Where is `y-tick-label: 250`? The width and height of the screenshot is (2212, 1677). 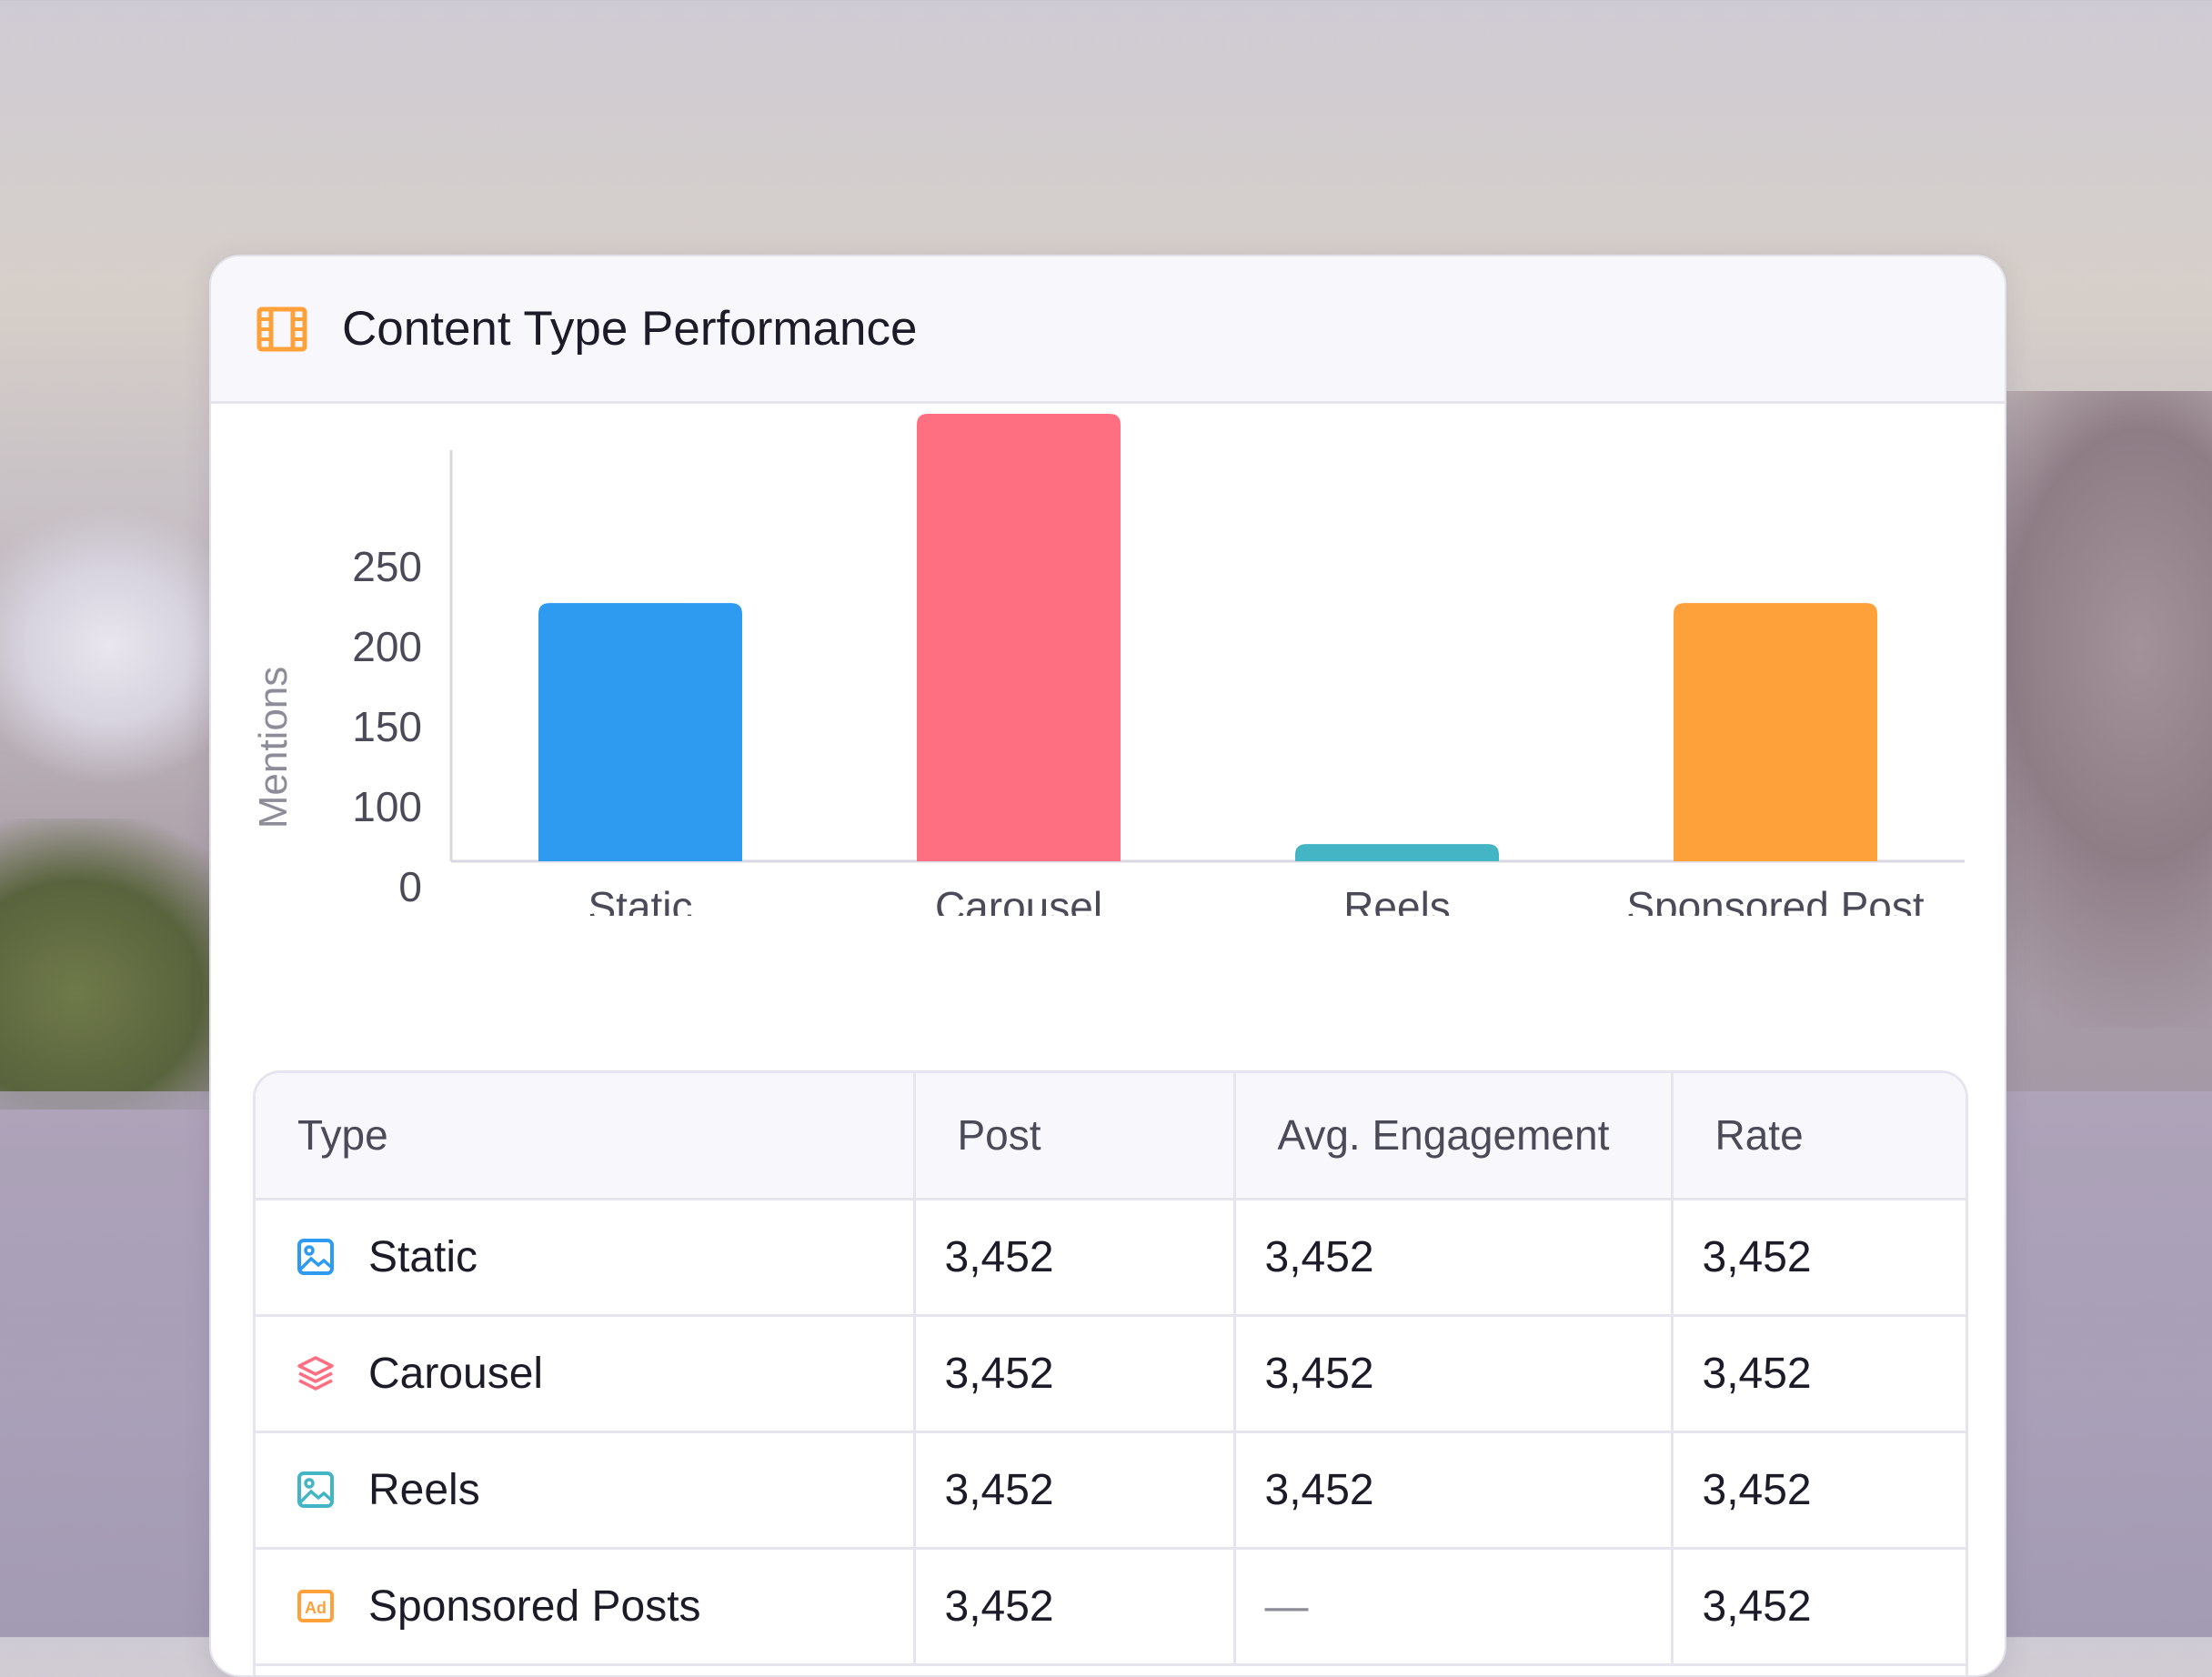
y-tick-label: 250 is located at coordinates (387, 566).